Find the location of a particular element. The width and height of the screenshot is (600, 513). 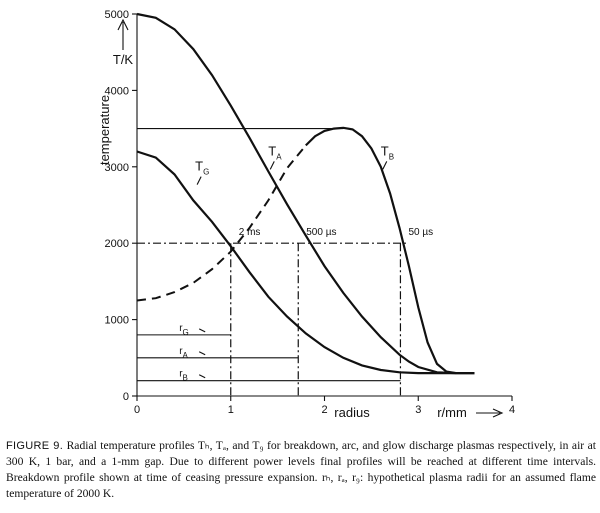

series-line-tb is located at coordinates (380, 250).